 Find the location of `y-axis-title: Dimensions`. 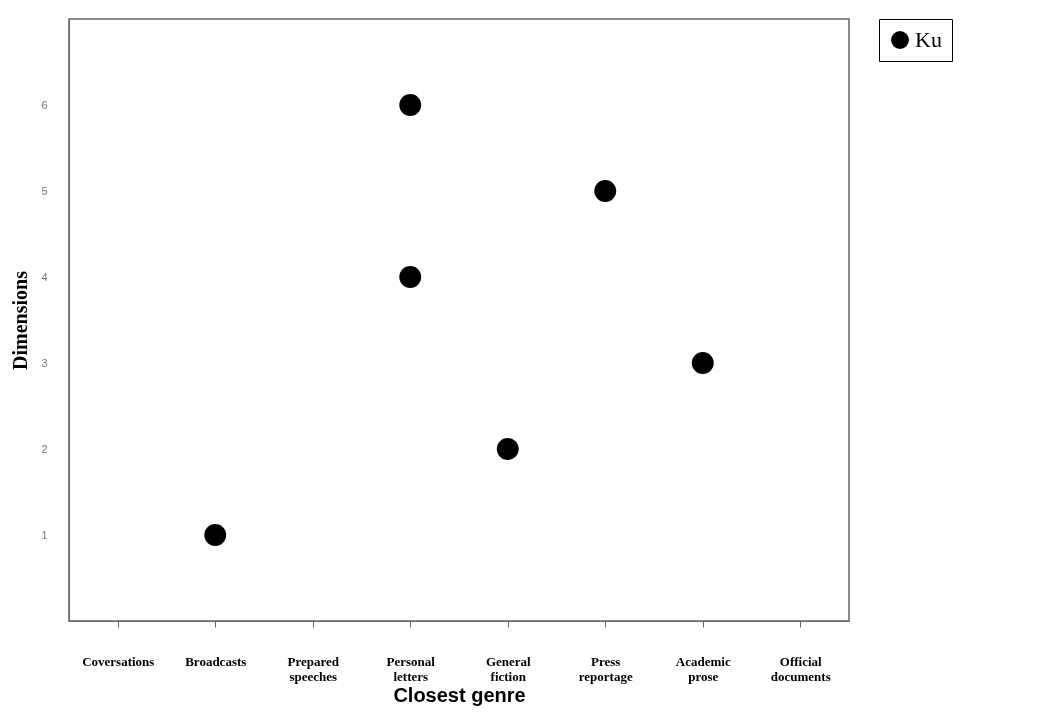

y-axis-title: Dimensions is located at coordinates (20, 320).